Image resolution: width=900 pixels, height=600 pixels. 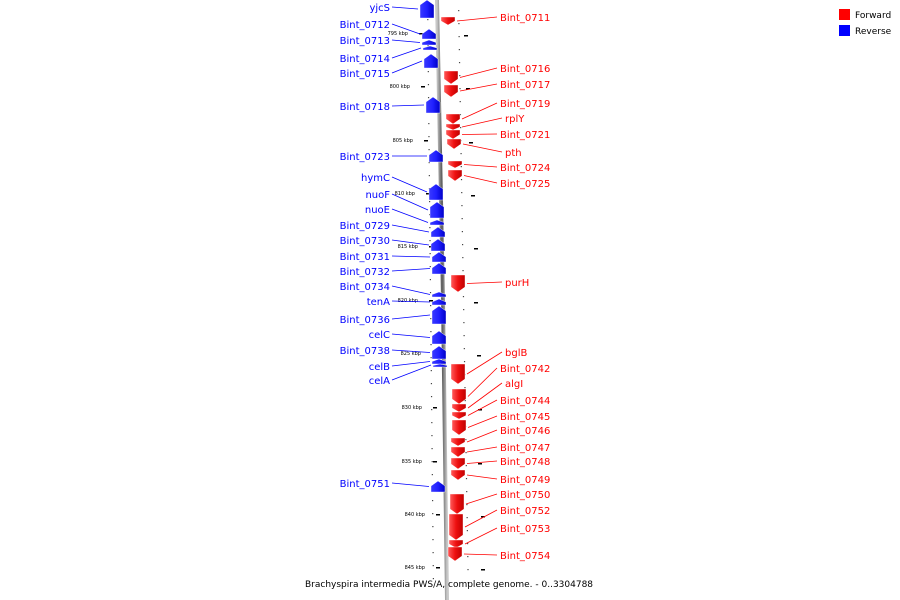 What do you see at coordinates (365, 257) in the screenshot?
I see `label-bint-0731: Bint_0731` at bounding box center [365, 257].